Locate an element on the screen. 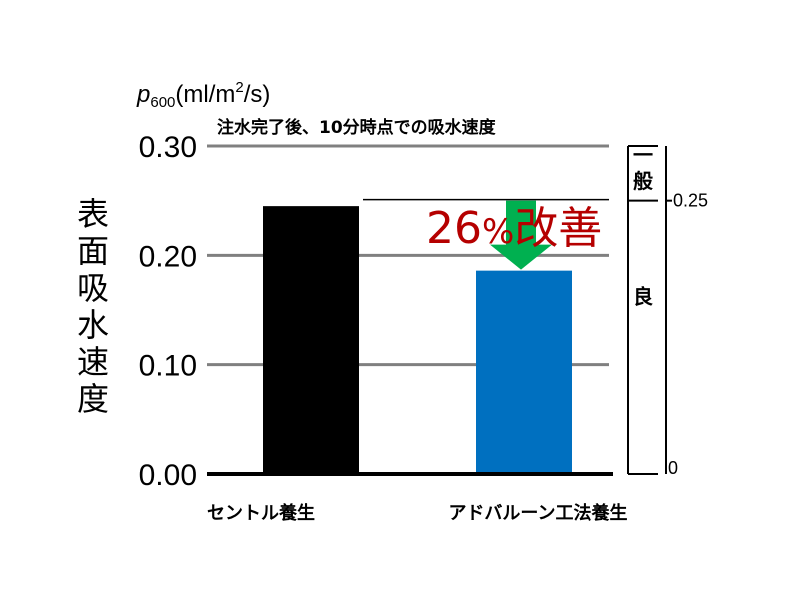 This screenshot has width=800, height=600. y-tick-label: 0.30 is located at coordinates (168, 147).